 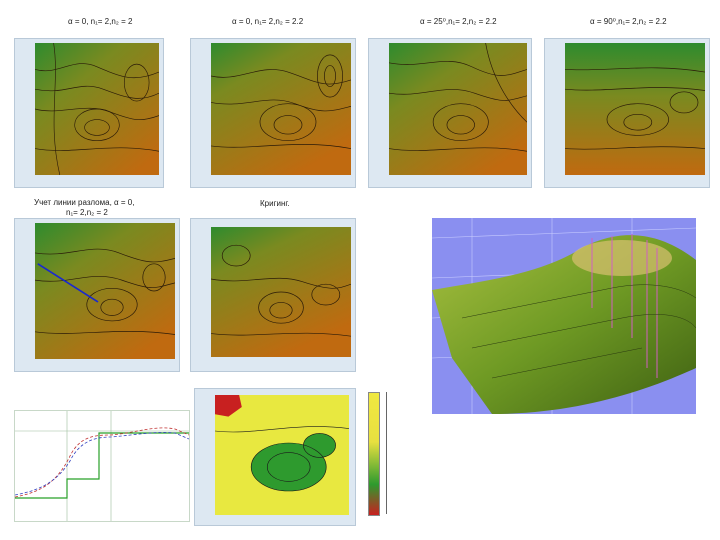 I want to click on y-axis-ticks, so click(x=25, y=113).